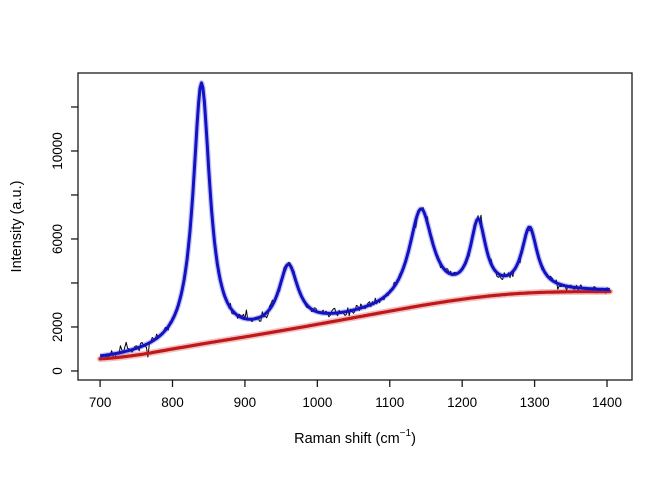  I want to click on x-axis-tick-label: 1100, so click(389, 402).